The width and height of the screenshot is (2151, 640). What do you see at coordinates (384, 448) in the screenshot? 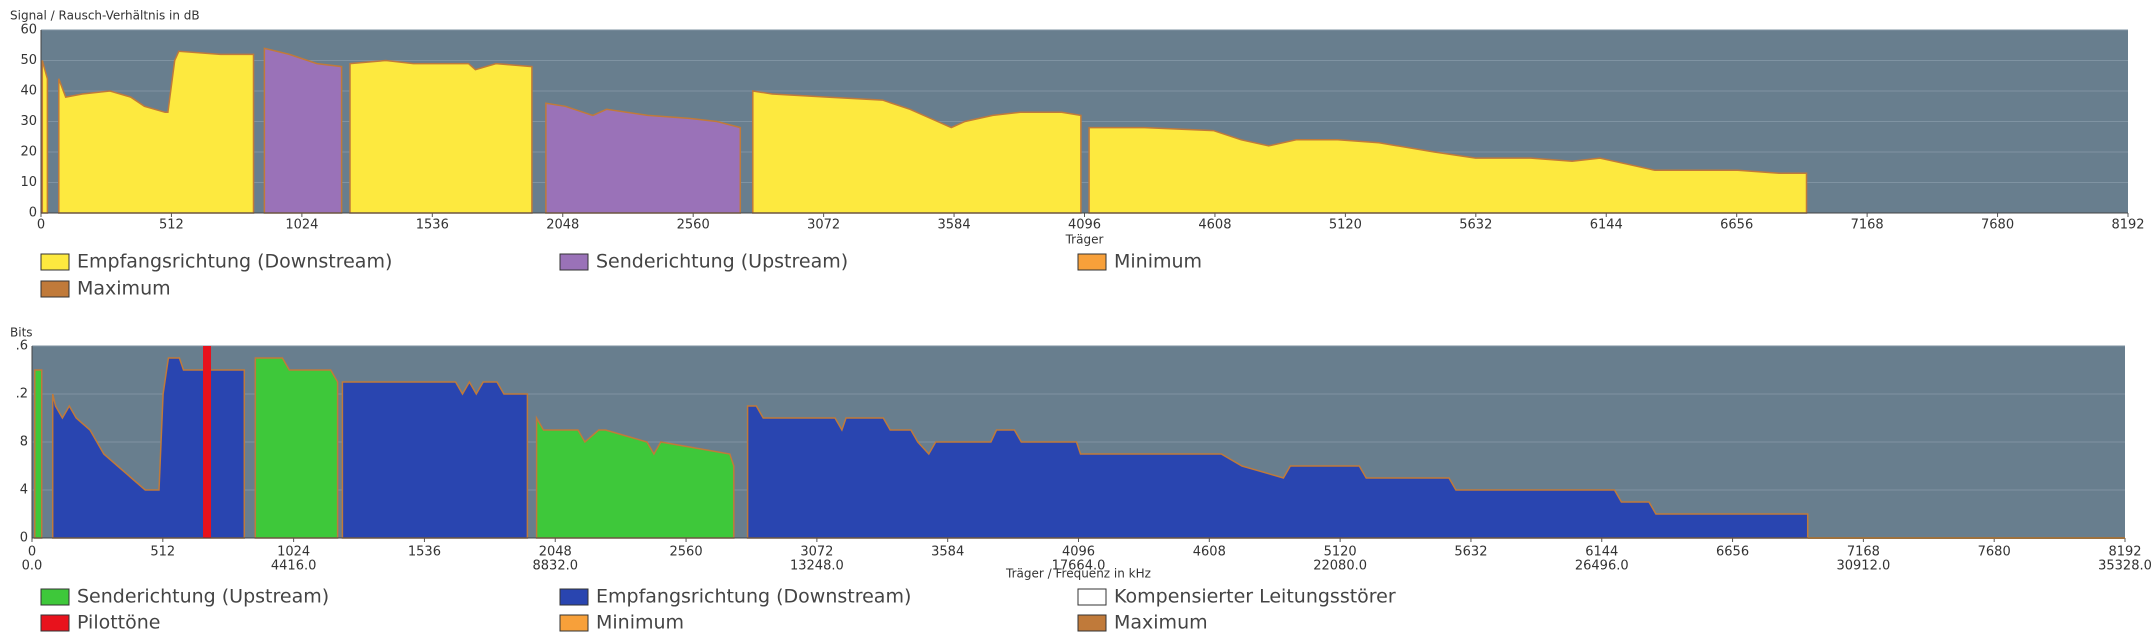
I see `area` at bounding box center [384, 448].